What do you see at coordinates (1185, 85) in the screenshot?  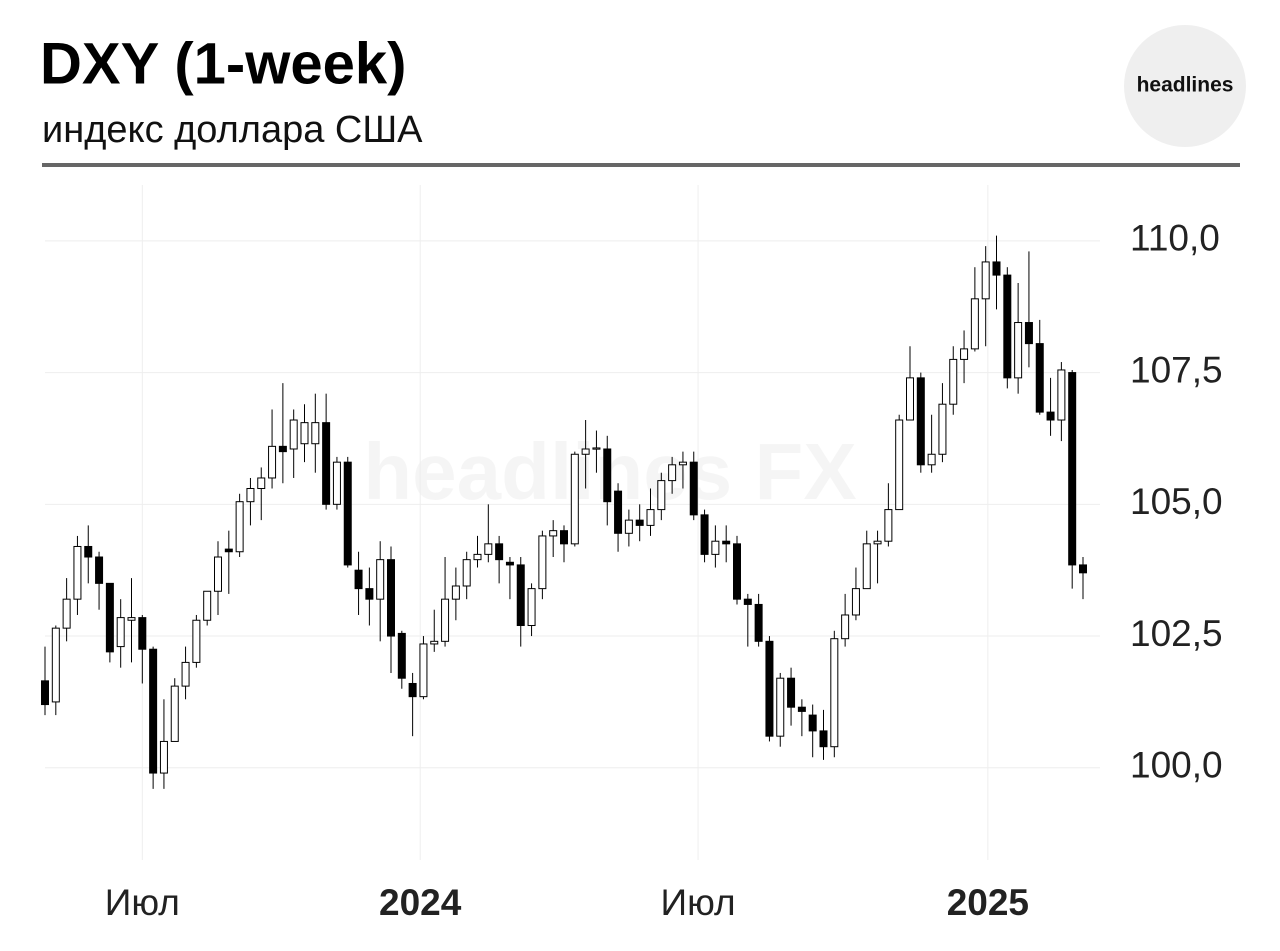 I see `logo: headlines` at bounding box center [1185, 85].